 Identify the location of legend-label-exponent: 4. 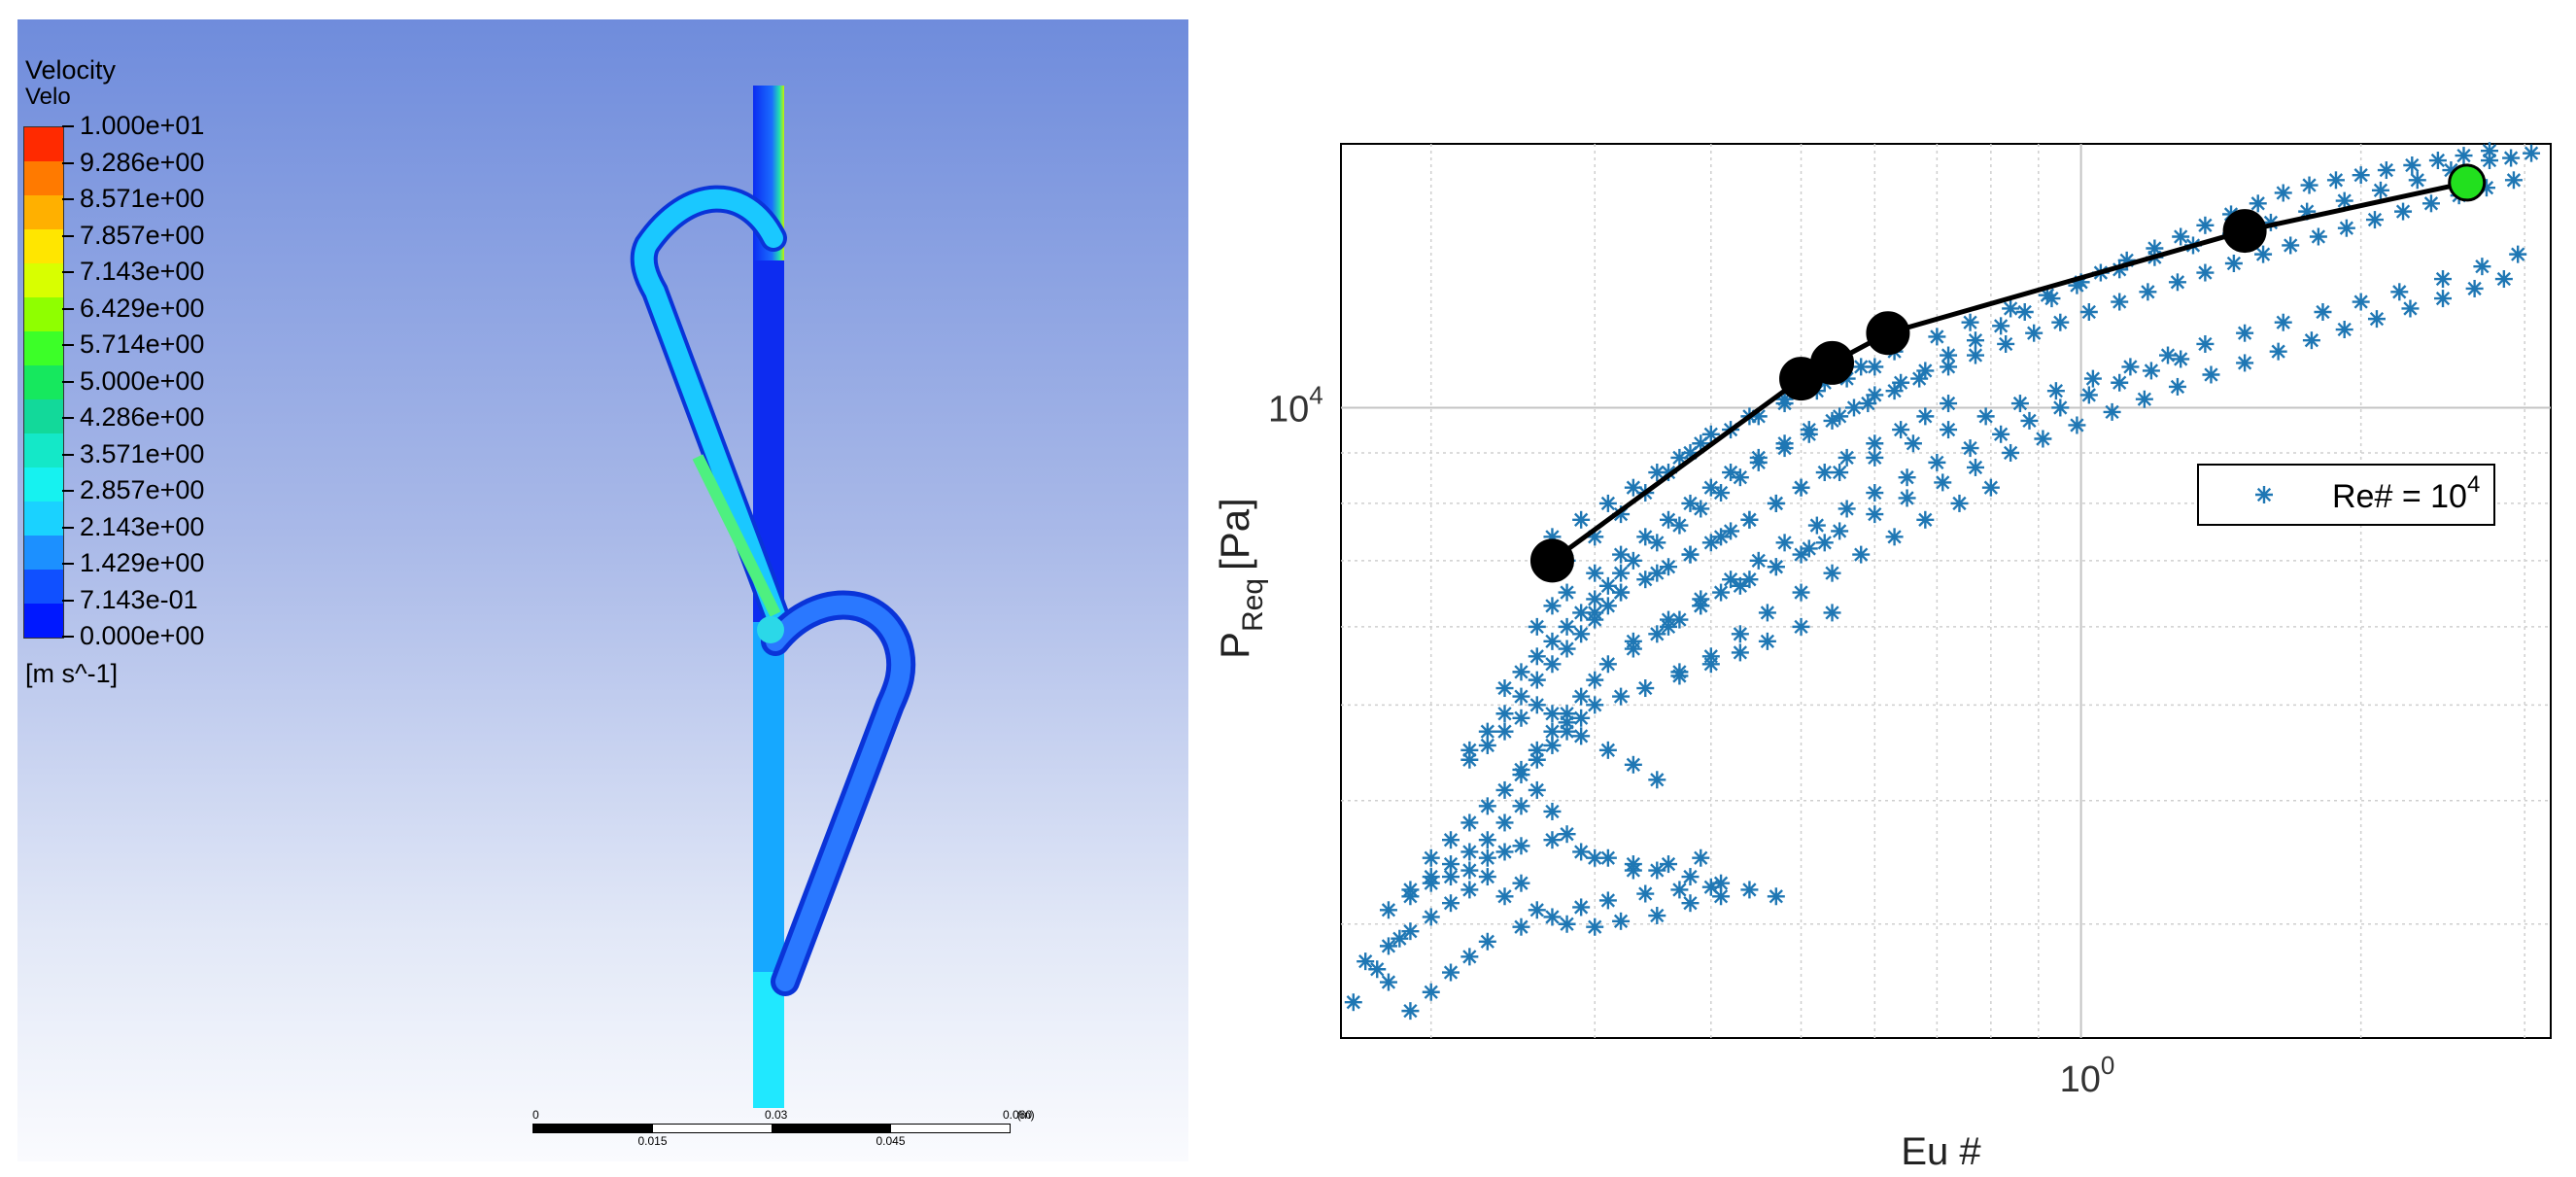
(2474, 484).